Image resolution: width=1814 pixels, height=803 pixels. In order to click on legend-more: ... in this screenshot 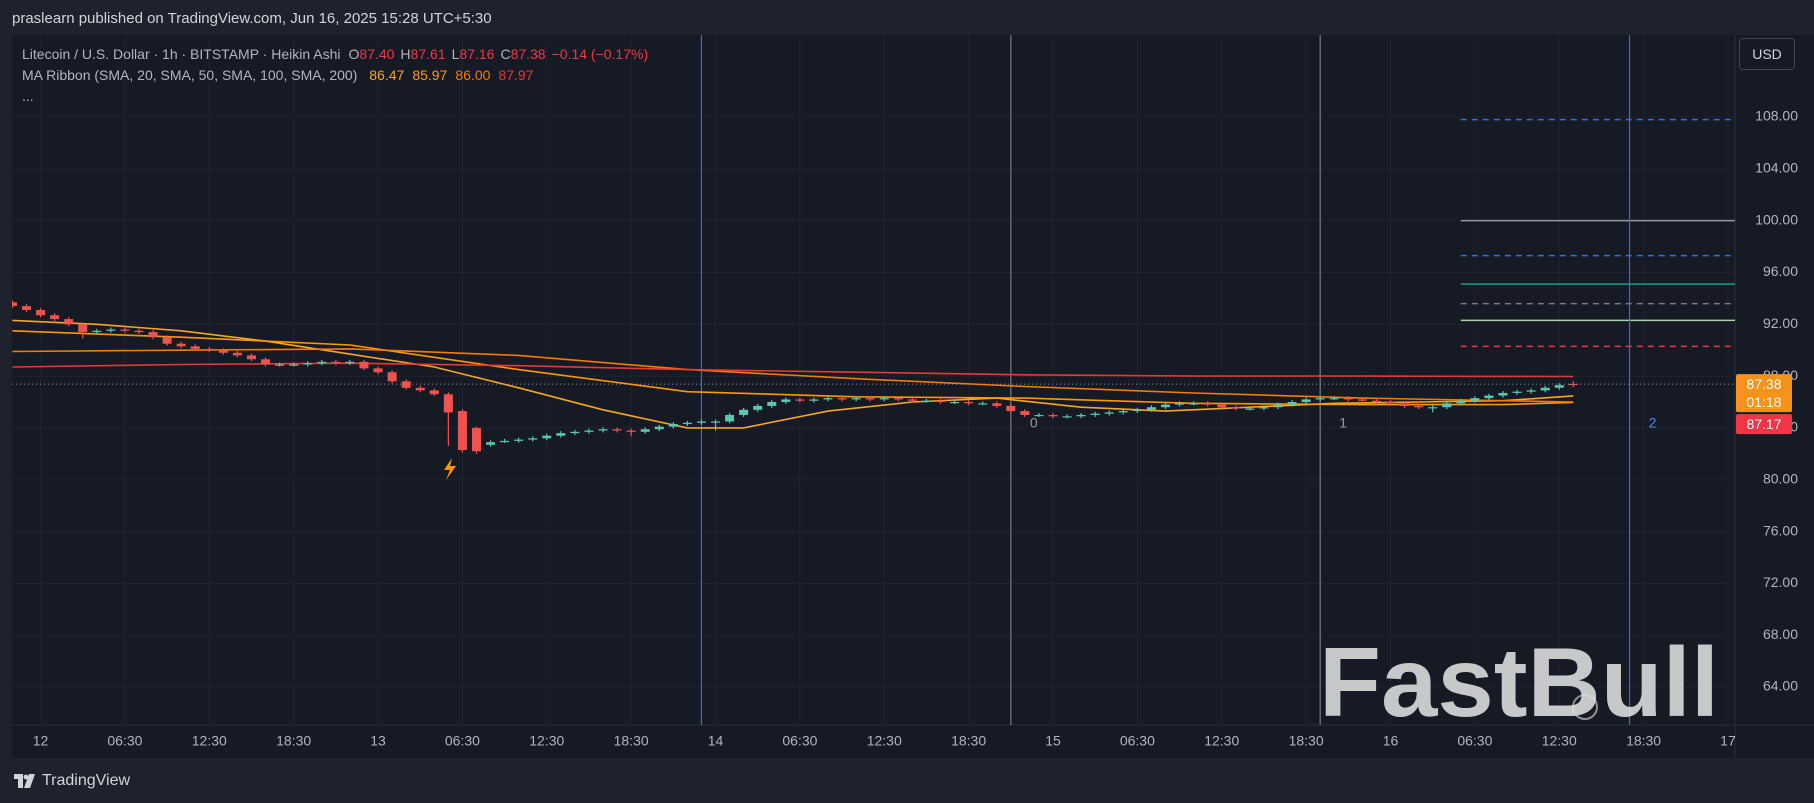, I will do `click(28, 96)`.